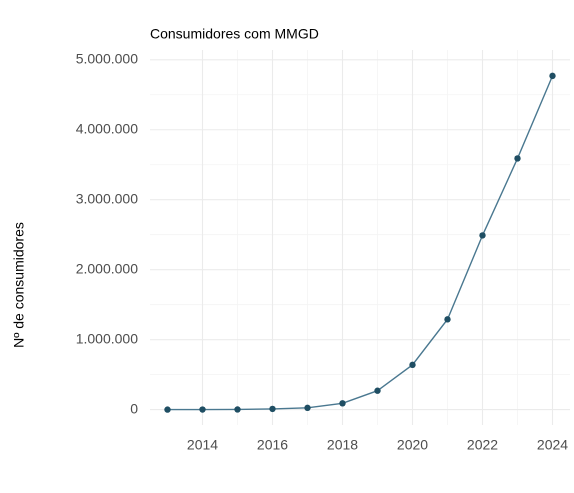 The width and height of the screenshot is (574, 493). What do you see at coordinates (107, 268) in the screenshot?
I see `y-tick-label: 2.000.000` at bounding box center [107, 268].